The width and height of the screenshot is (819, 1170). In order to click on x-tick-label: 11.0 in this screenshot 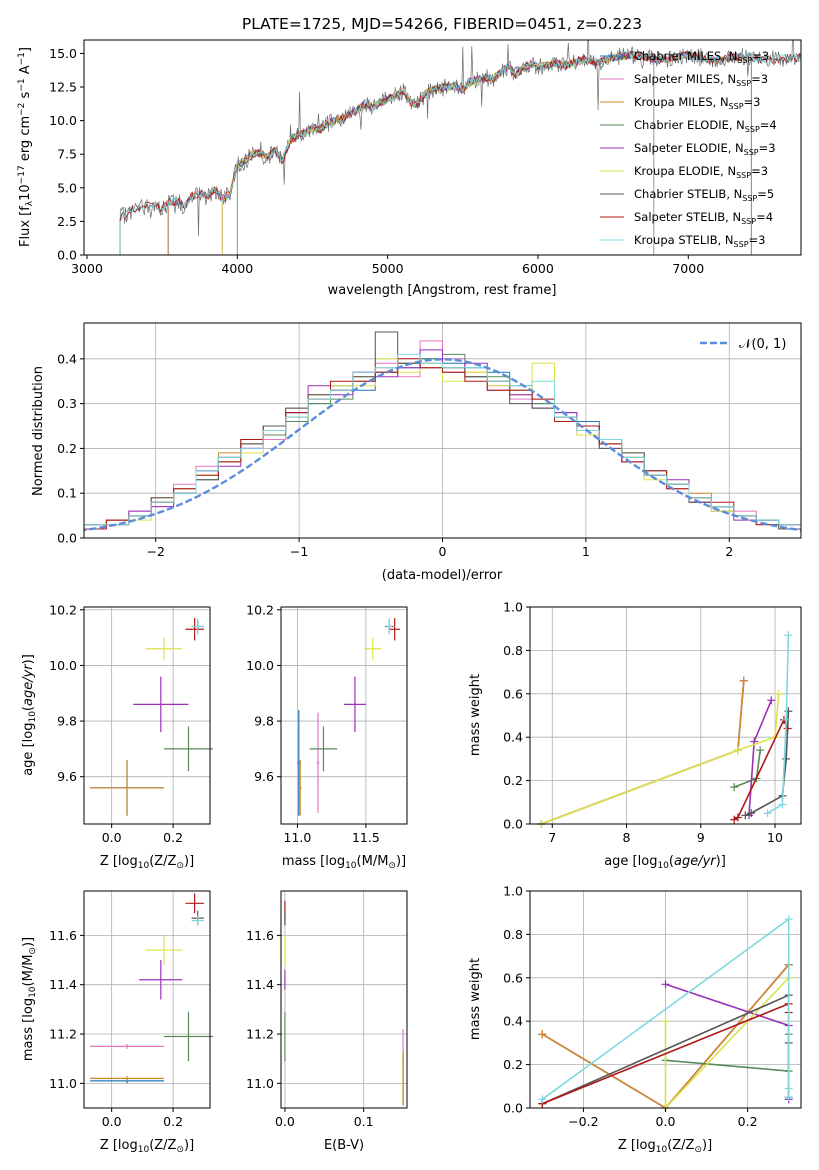, I will do `click(298, 837)`.